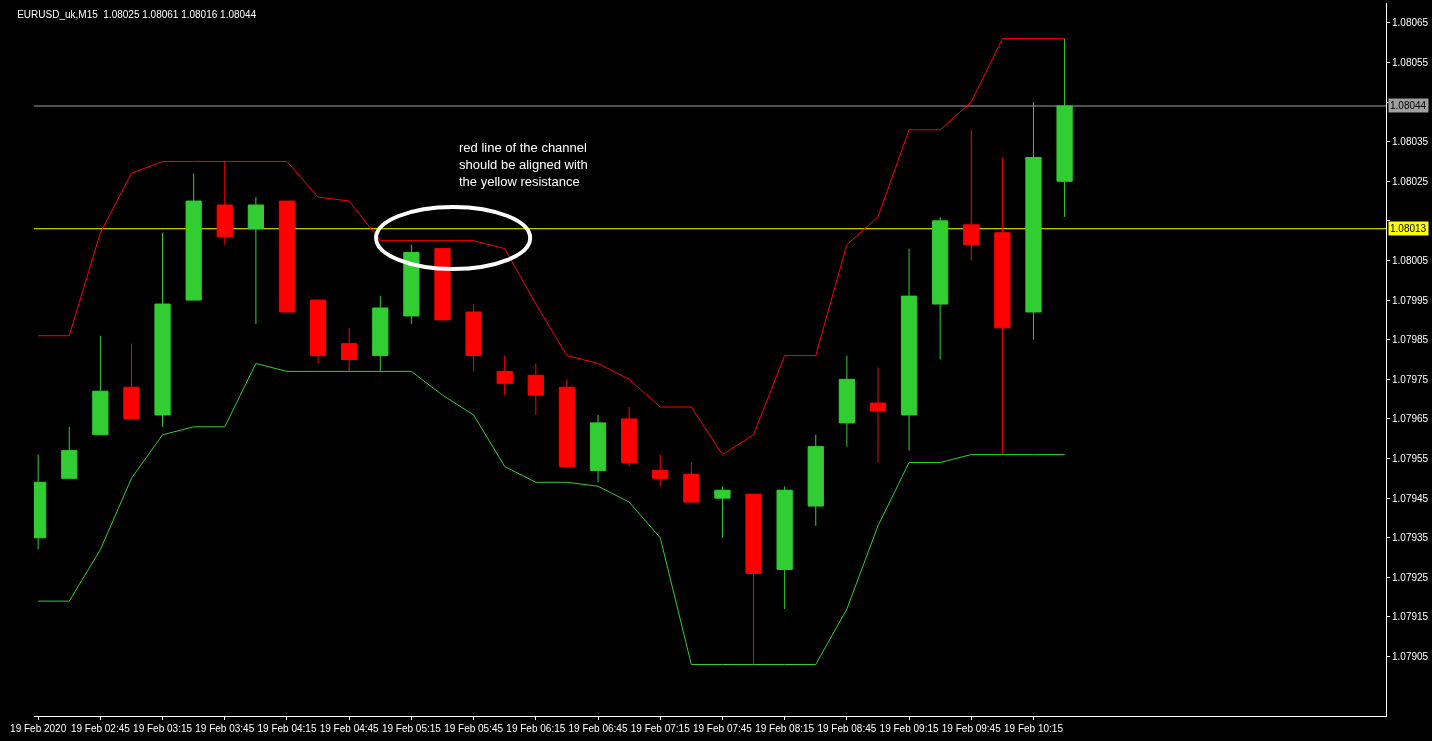 The width and height of the screenshot is (1432, 741). I want to click on y-tick-label: 1.07985, so click(1410, 340).